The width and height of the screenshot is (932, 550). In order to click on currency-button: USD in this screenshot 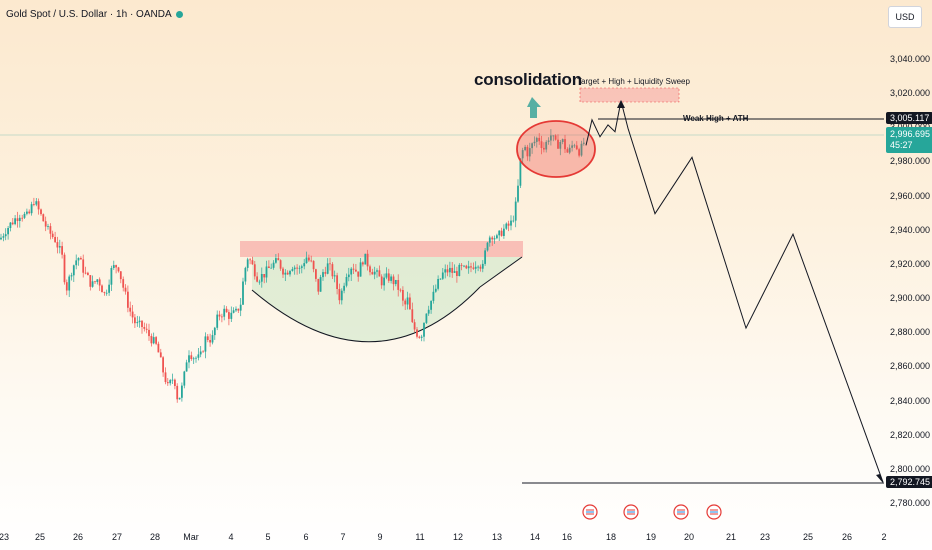, I will do `click(905, 17)`.